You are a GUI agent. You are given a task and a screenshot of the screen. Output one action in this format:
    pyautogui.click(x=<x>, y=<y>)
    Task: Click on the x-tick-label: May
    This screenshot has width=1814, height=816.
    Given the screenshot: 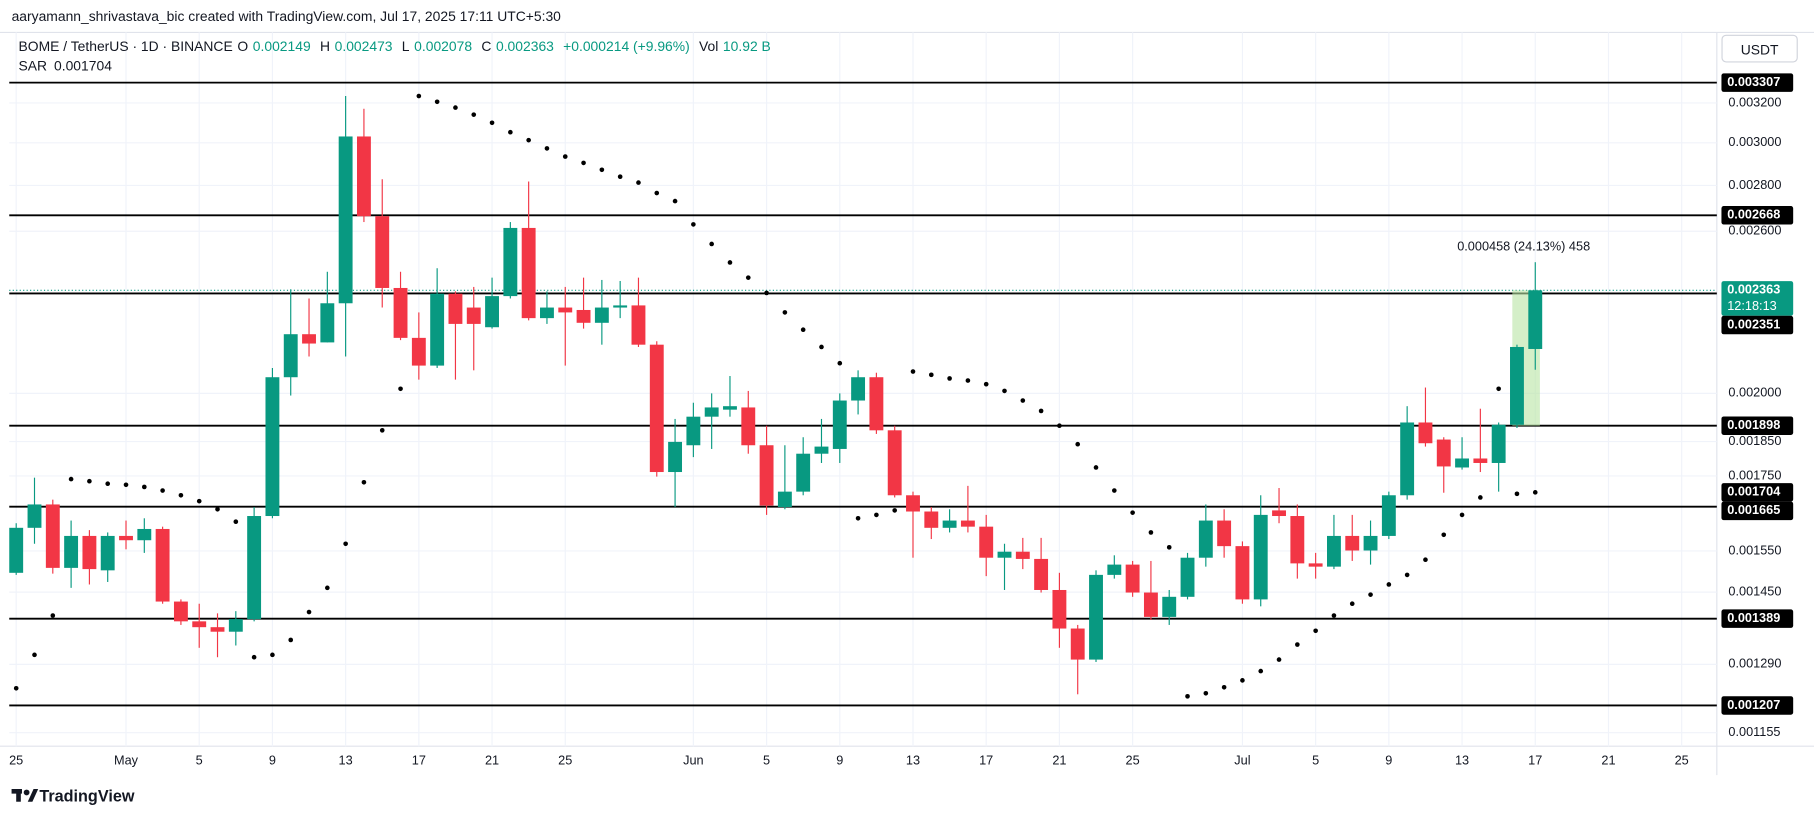 What is the action you would take?
    pyautogui.click(x=126, y=760)
    